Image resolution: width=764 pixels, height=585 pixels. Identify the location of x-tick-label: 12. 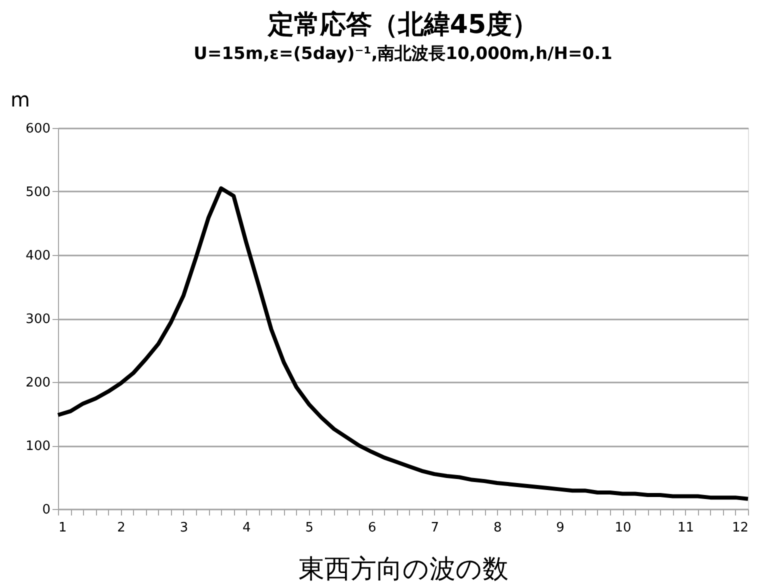
(740, 528).